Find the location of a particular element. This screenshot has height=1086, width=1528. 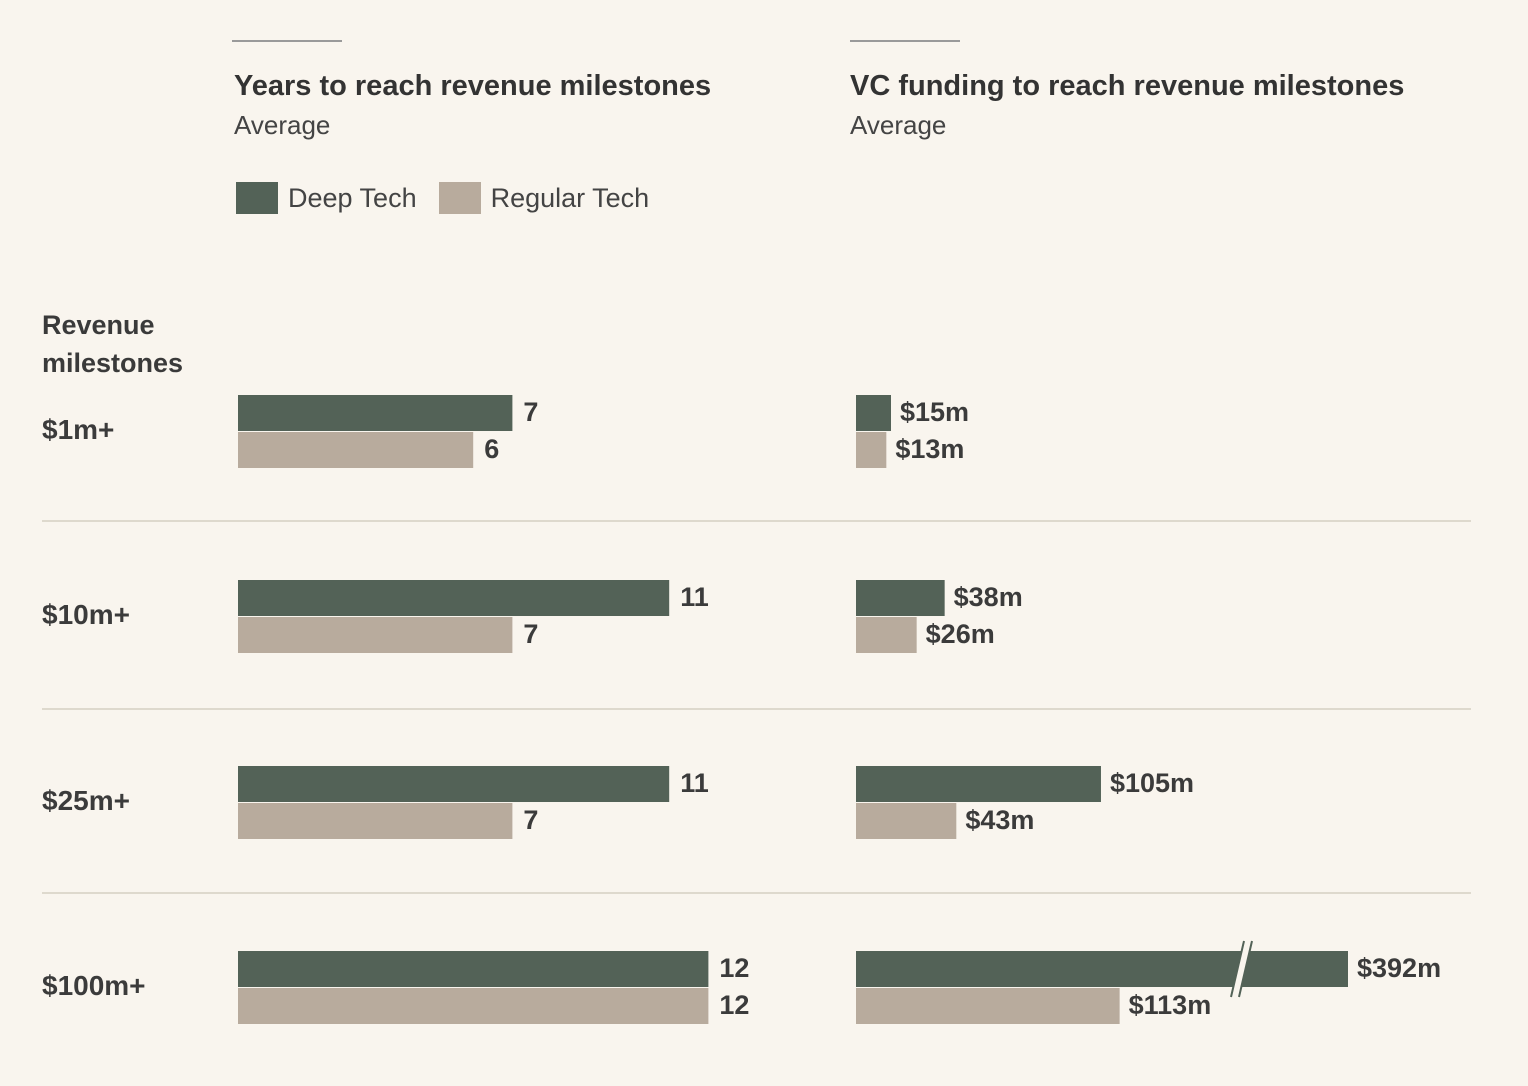

category-label-2: $25m+ is located at coordinates (86, 800).